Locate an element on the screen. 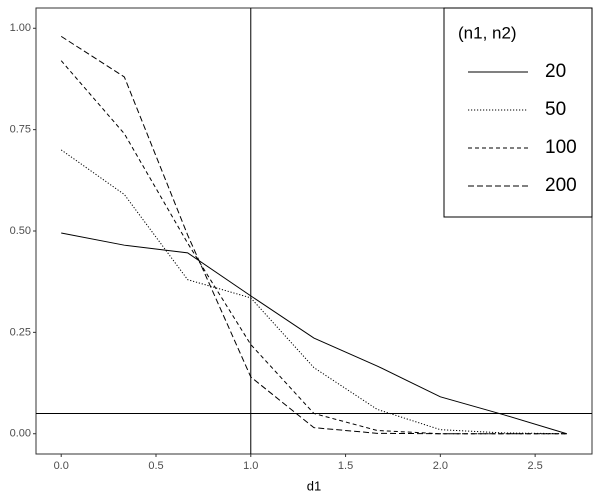 The width and height of the screenshot is (600, 500). legend-label: 50 is located at coordinates (555, 109).